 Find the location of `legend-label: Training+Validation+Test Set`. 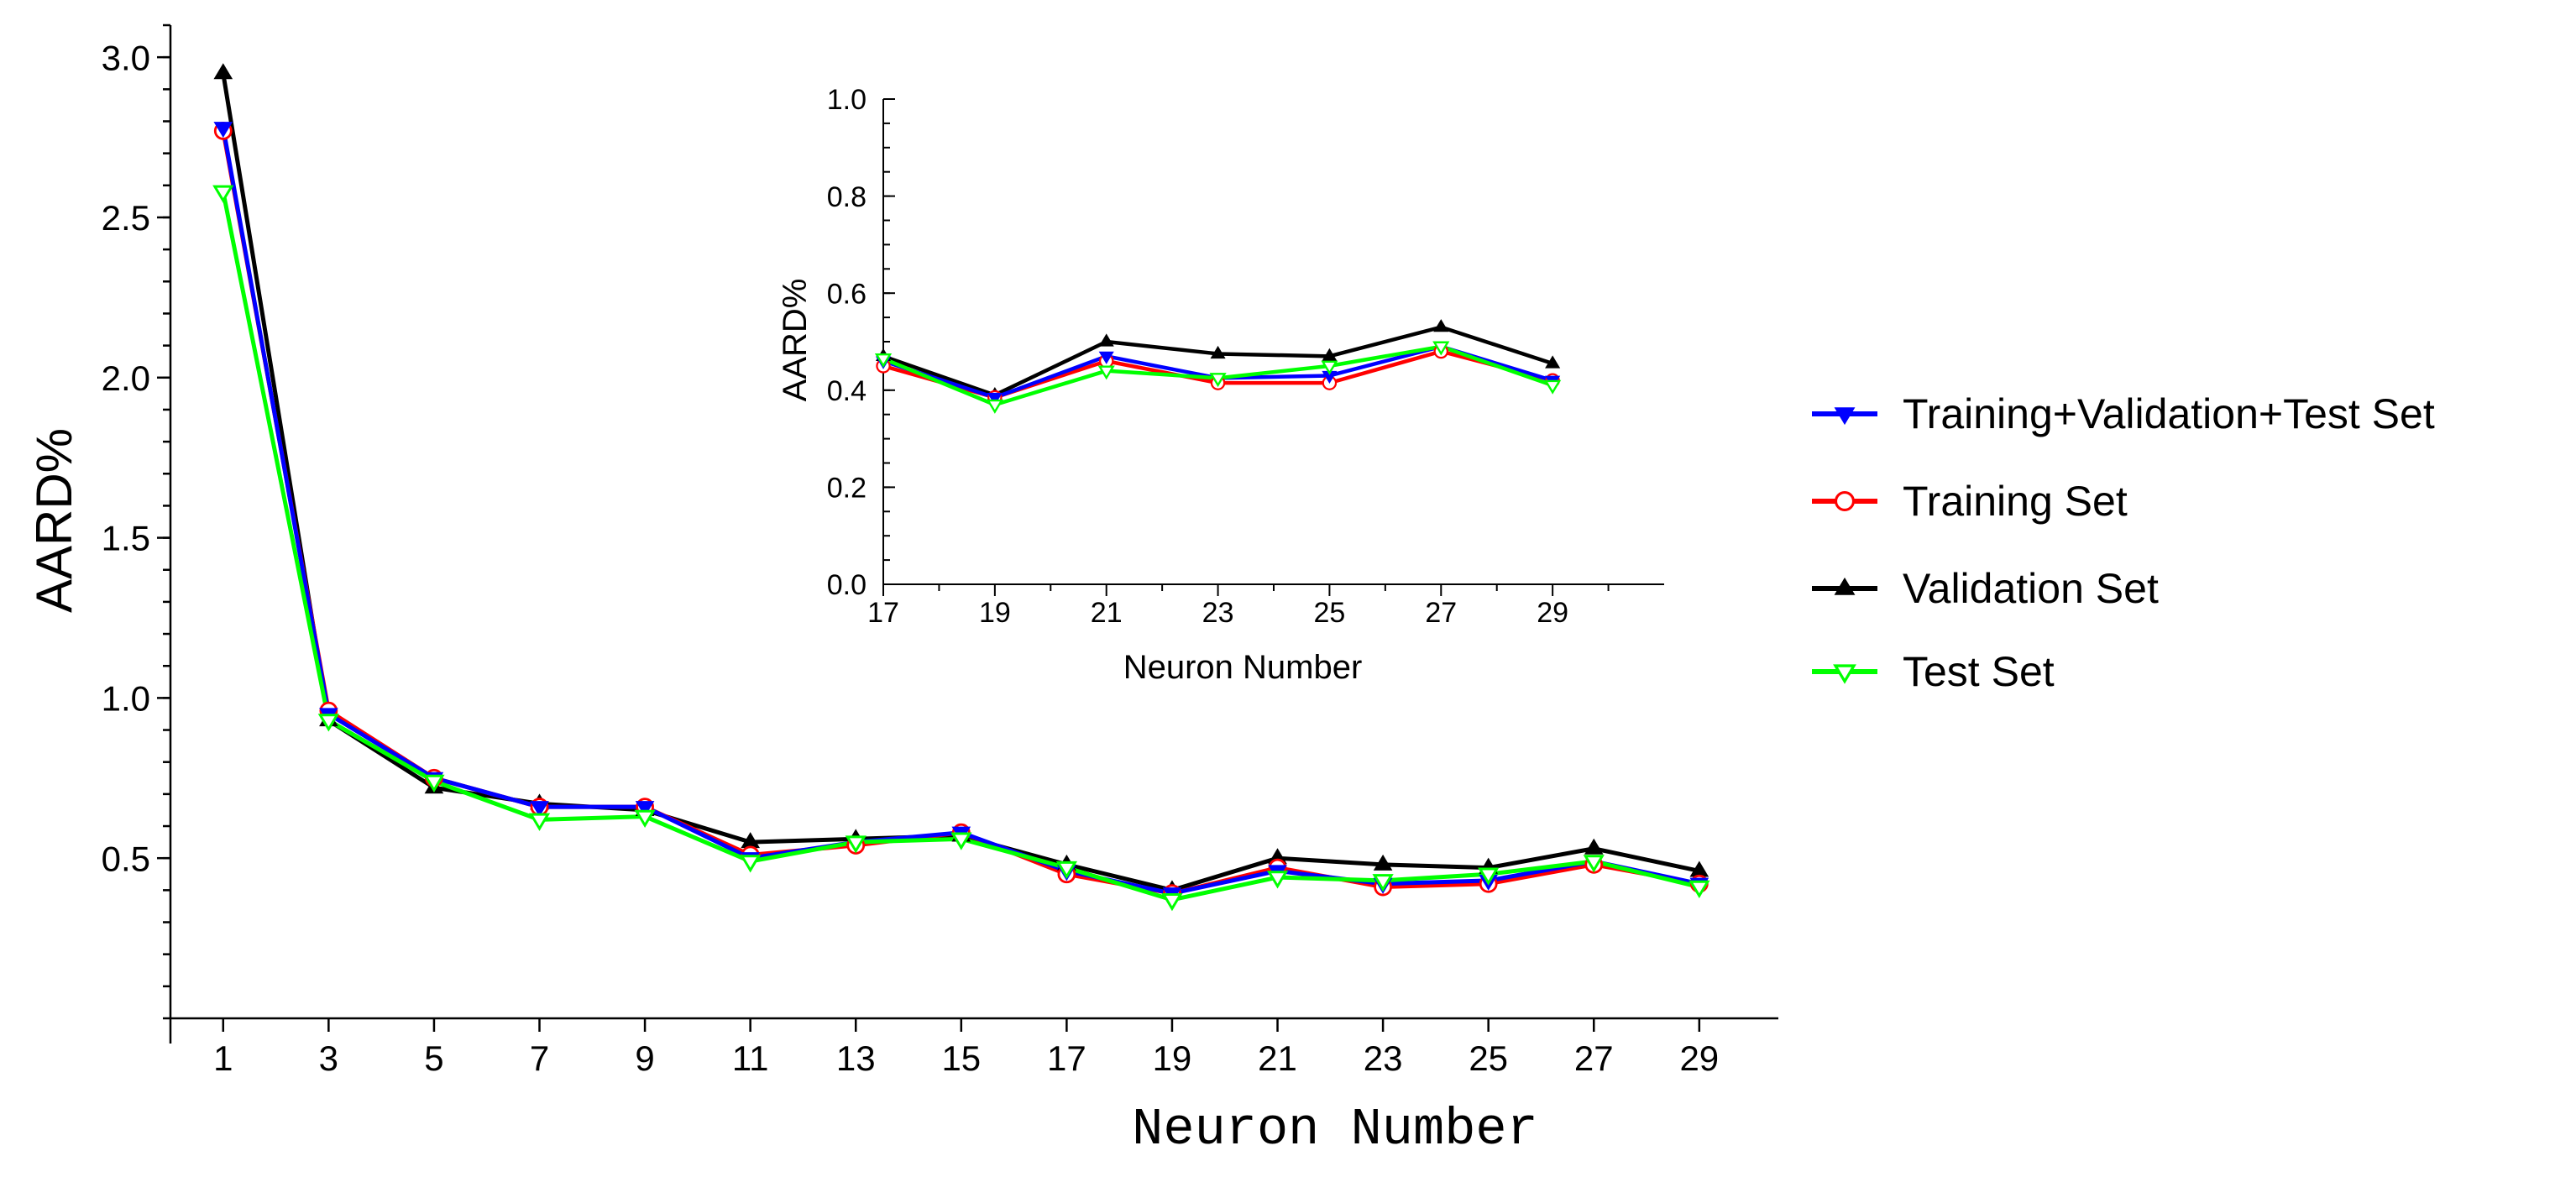

legend-label: Training+Validation+Test Set is located at coordinates (2169, 413).